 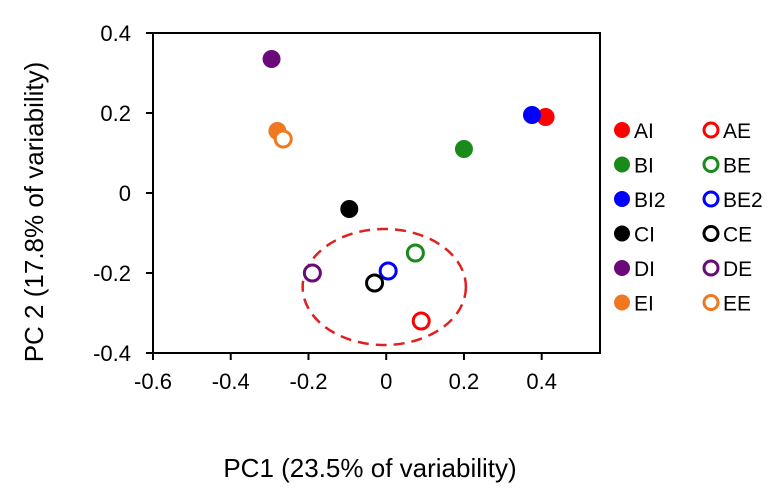 I want to click on point-be, so click(x=415, y=253).